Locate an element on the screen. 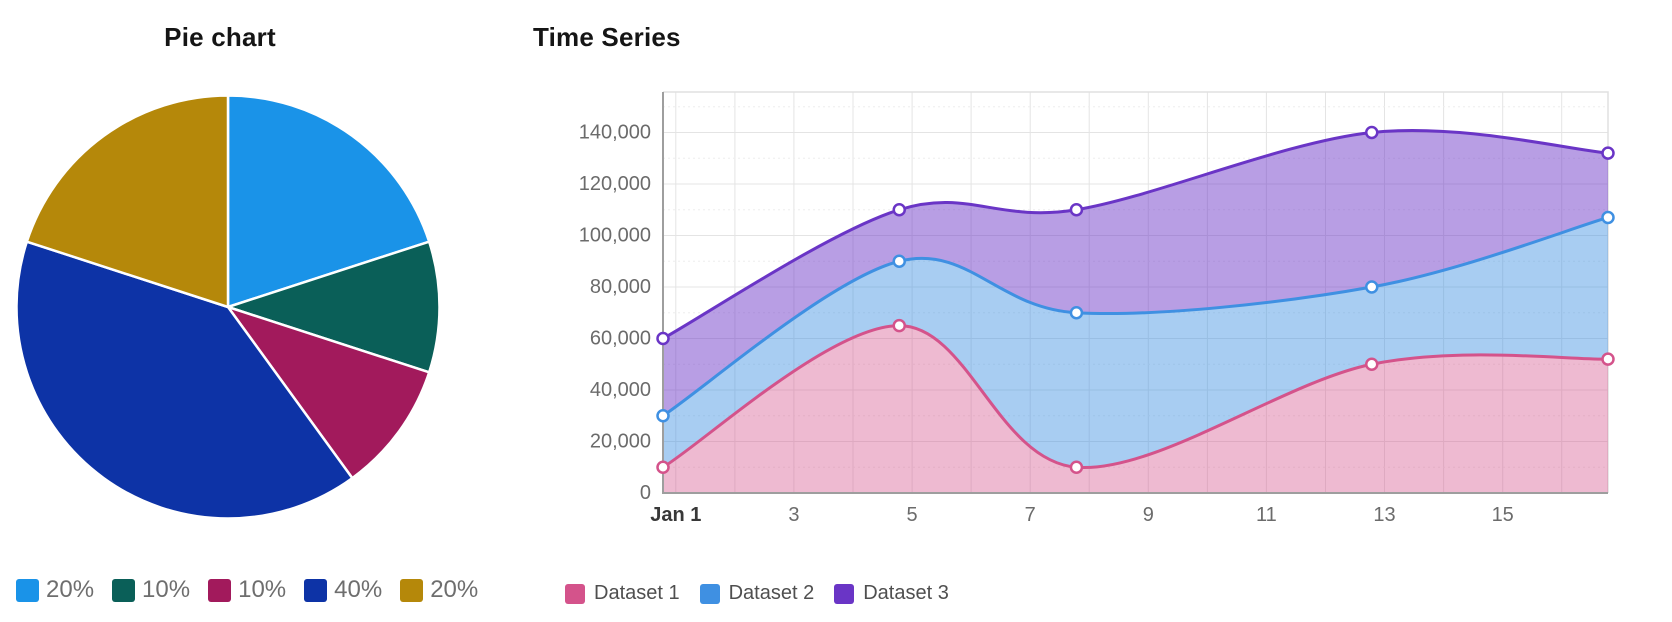 The width and height of the screenshot is (1672, 622). y-tick-label: 100,000 is located at coordinates (615, 236).